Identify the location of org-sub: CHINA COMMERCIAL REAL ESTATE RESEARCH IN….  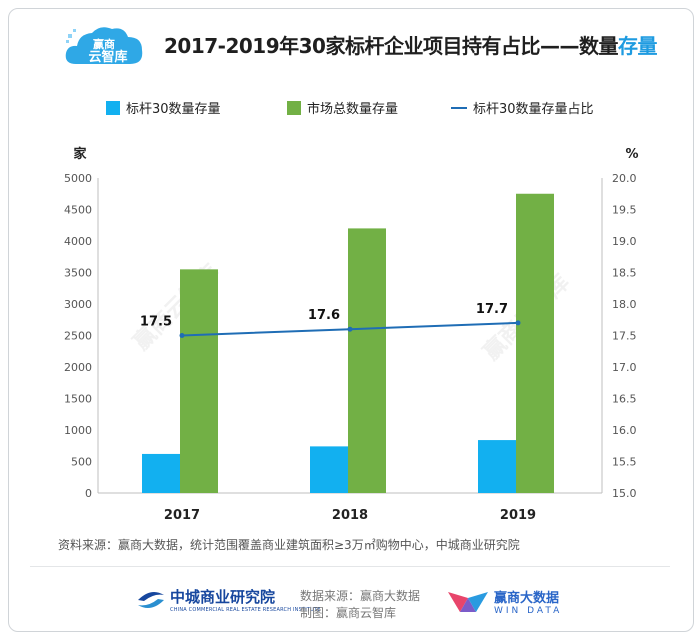
(245, 610).